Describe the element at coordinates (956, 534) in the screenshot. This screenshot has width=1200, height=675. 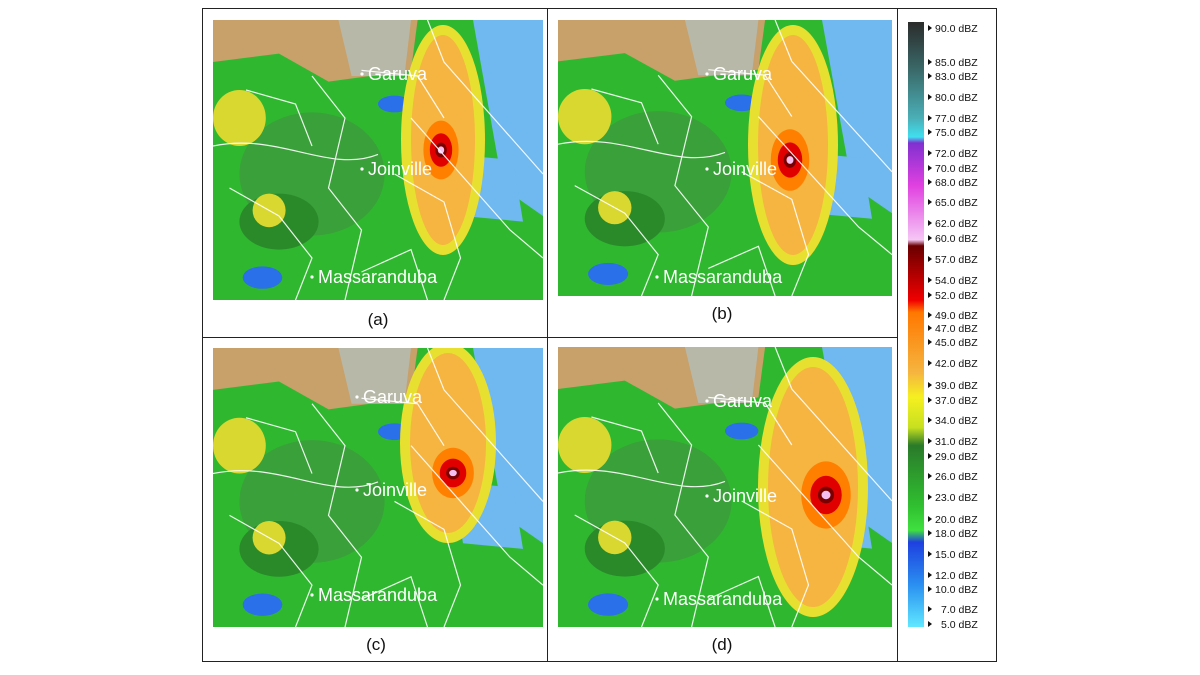
I see `legend-label-text: 18.0 dBZ` at that location.